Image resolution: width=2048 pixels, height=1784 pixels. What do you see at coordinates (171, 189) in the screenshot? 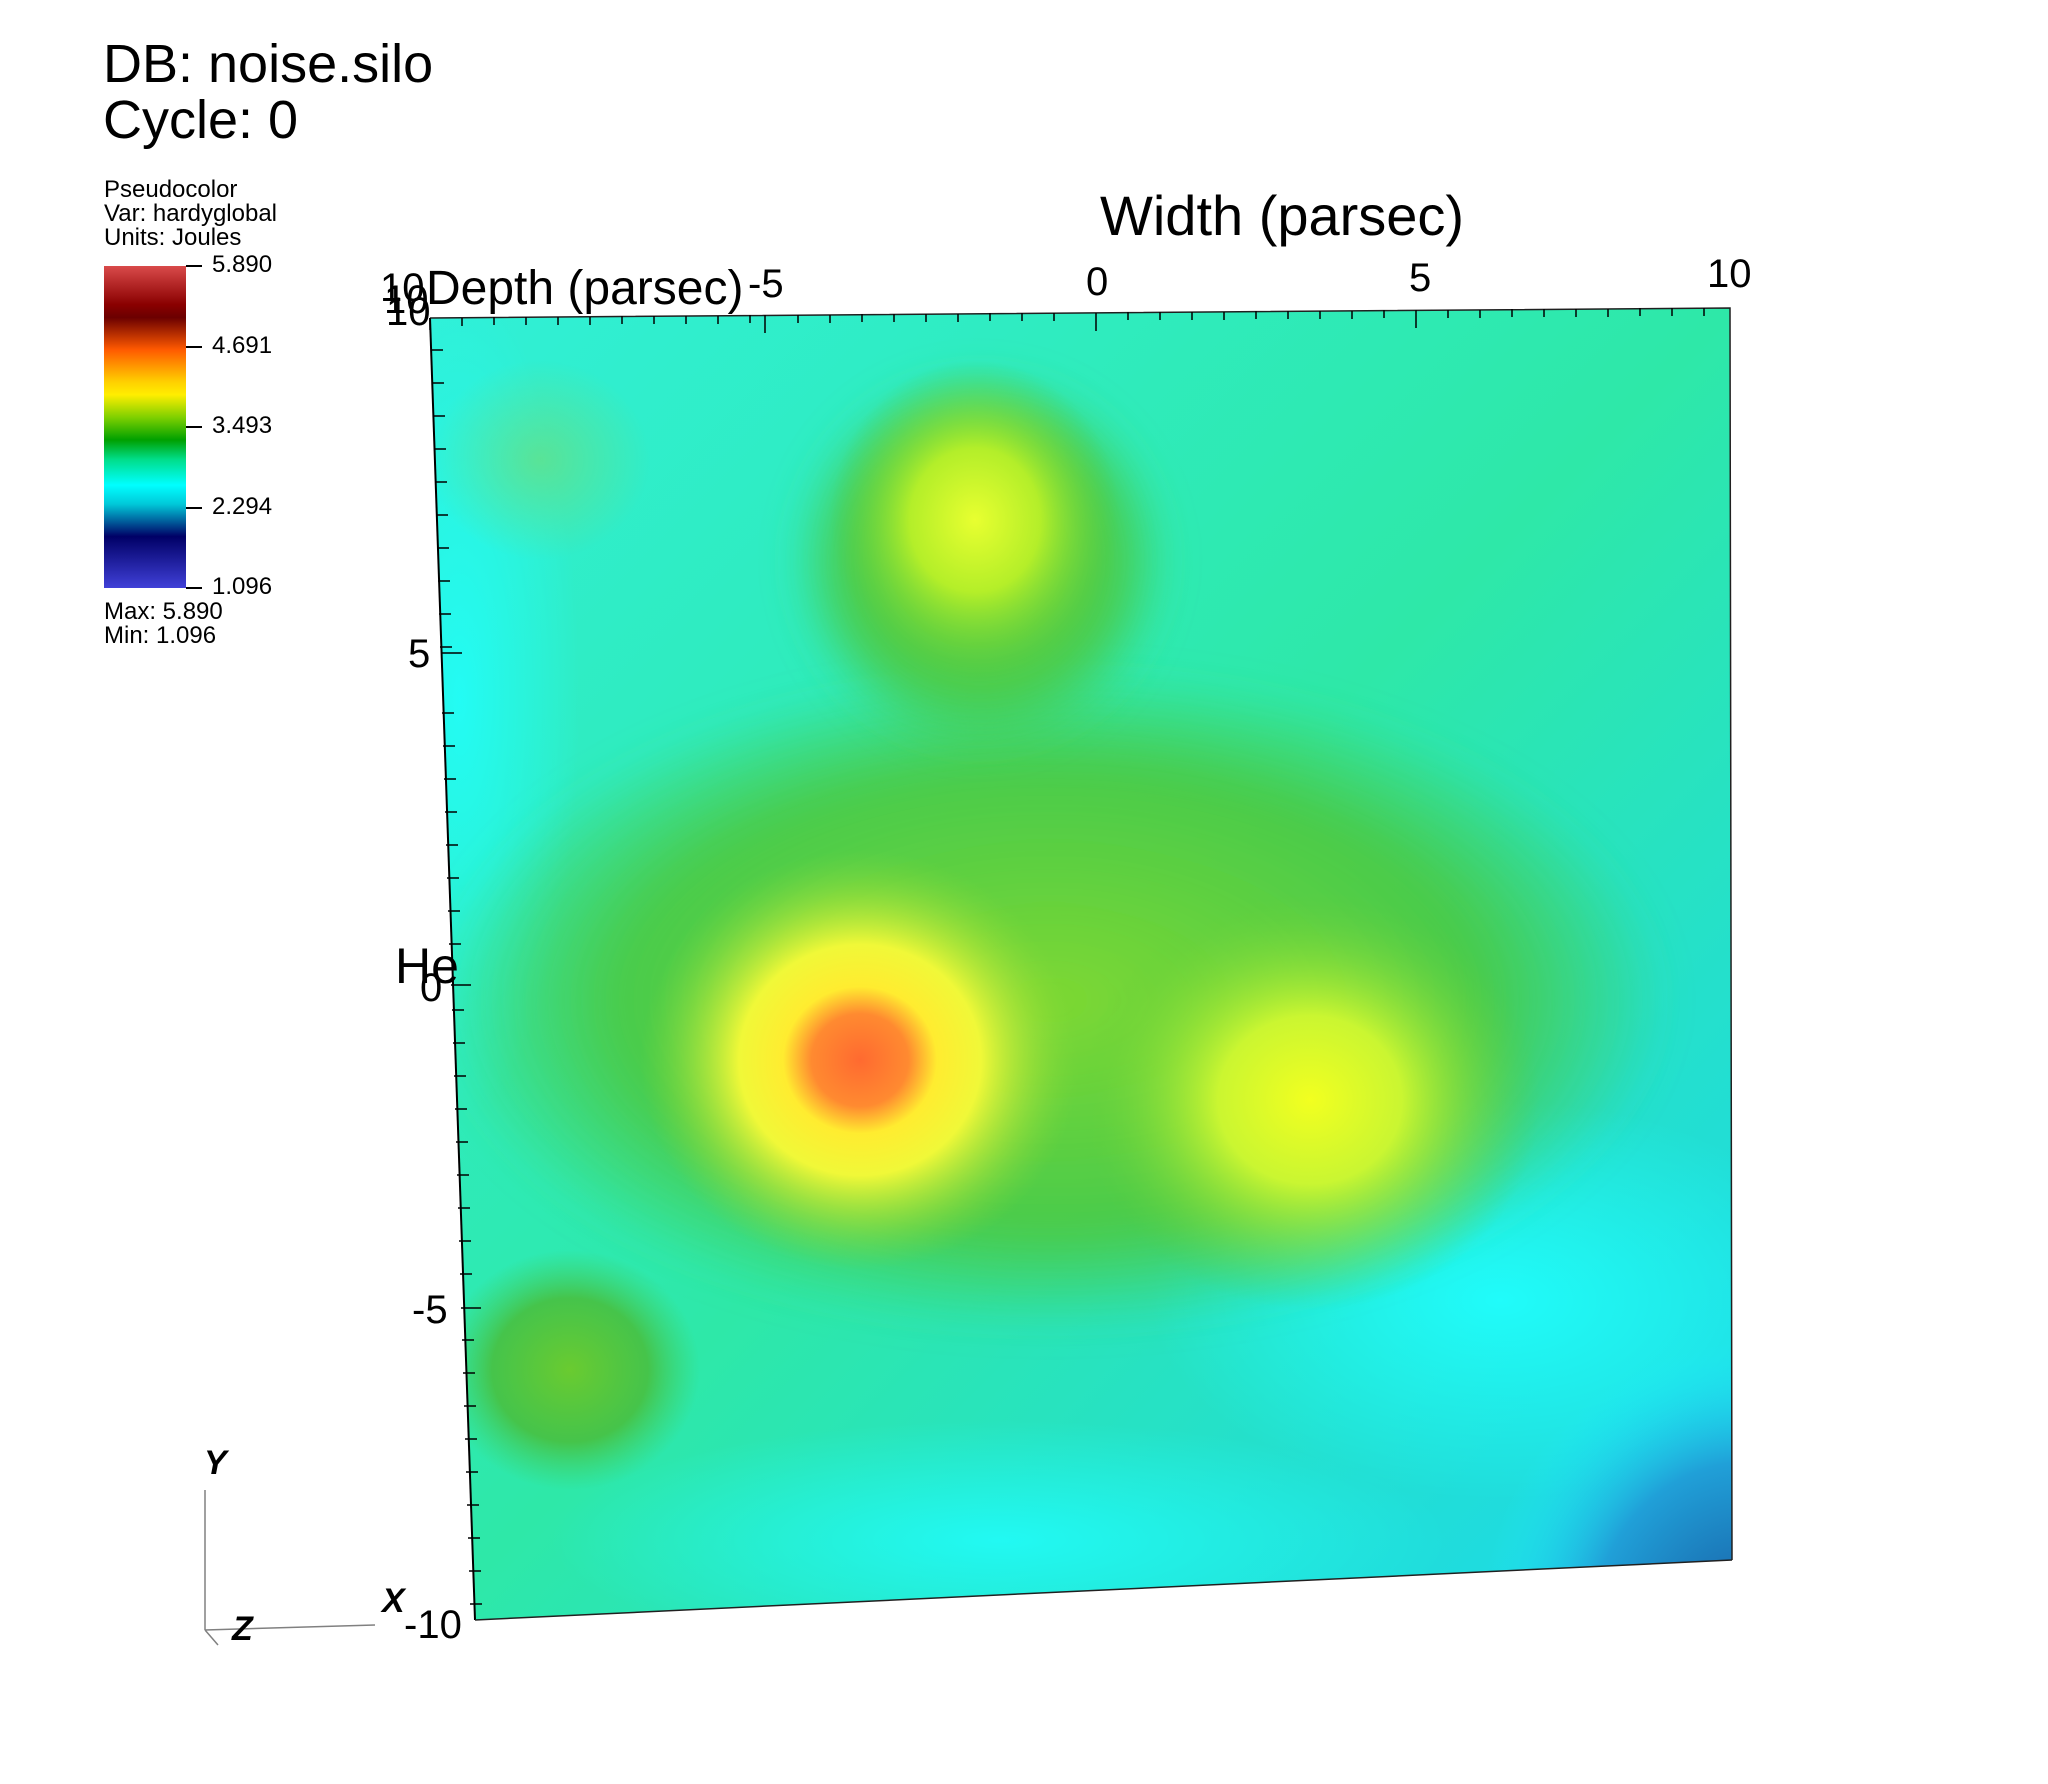
I see `legend-plot-type: Pseudocolor` at bounding box center [171, 189].